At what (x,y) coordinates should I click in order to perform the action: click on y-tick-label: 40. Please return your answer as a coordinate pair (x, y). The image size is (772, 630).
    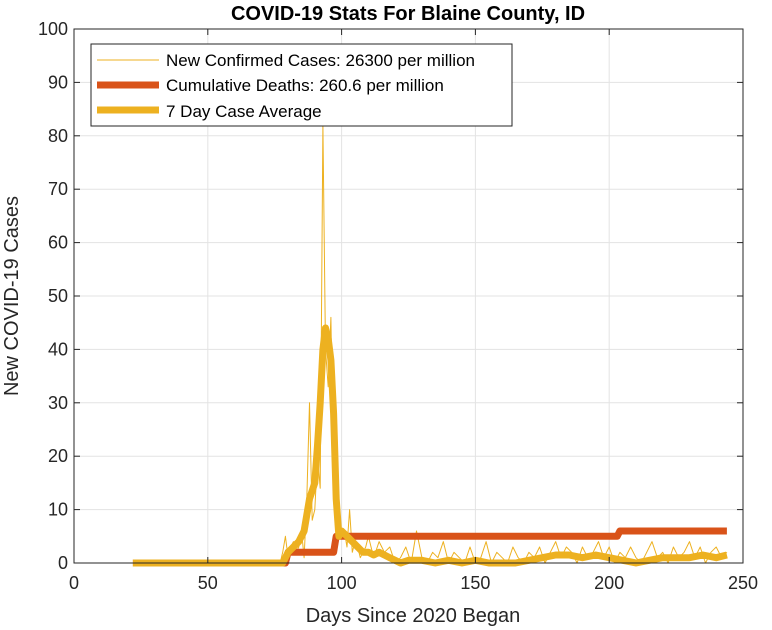
    Looking at the image, I should click on (58, 349).